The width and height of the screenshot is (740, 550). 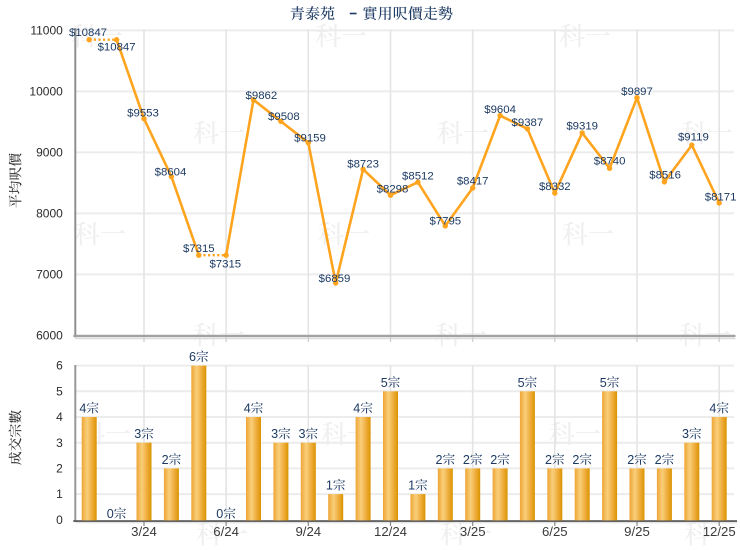 What do you see at coordinates (393, 190) in the screenshot?
I see `svg-text: $8298` at bounding box center [393, 190].